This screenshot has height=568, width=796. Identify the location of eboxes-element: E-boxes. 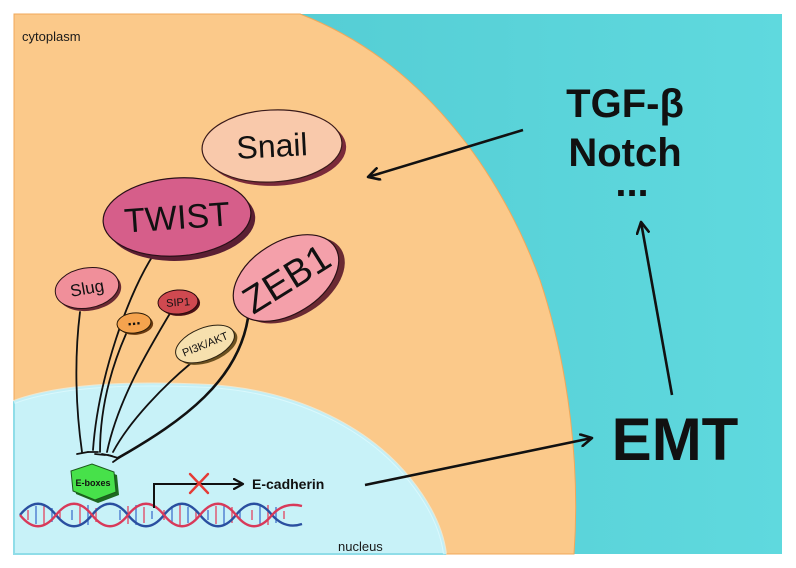
(94, 483).